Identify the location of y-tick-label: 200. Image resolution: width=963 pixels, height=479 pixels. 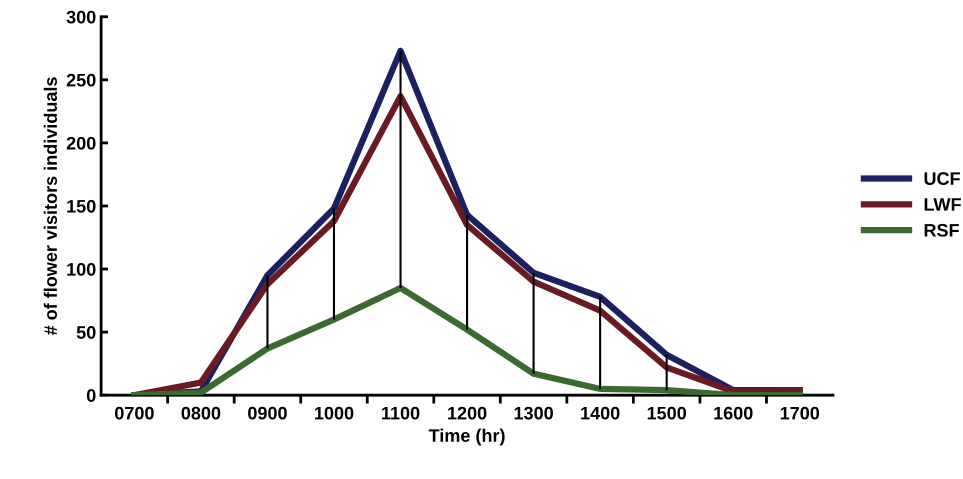
(81, 143).